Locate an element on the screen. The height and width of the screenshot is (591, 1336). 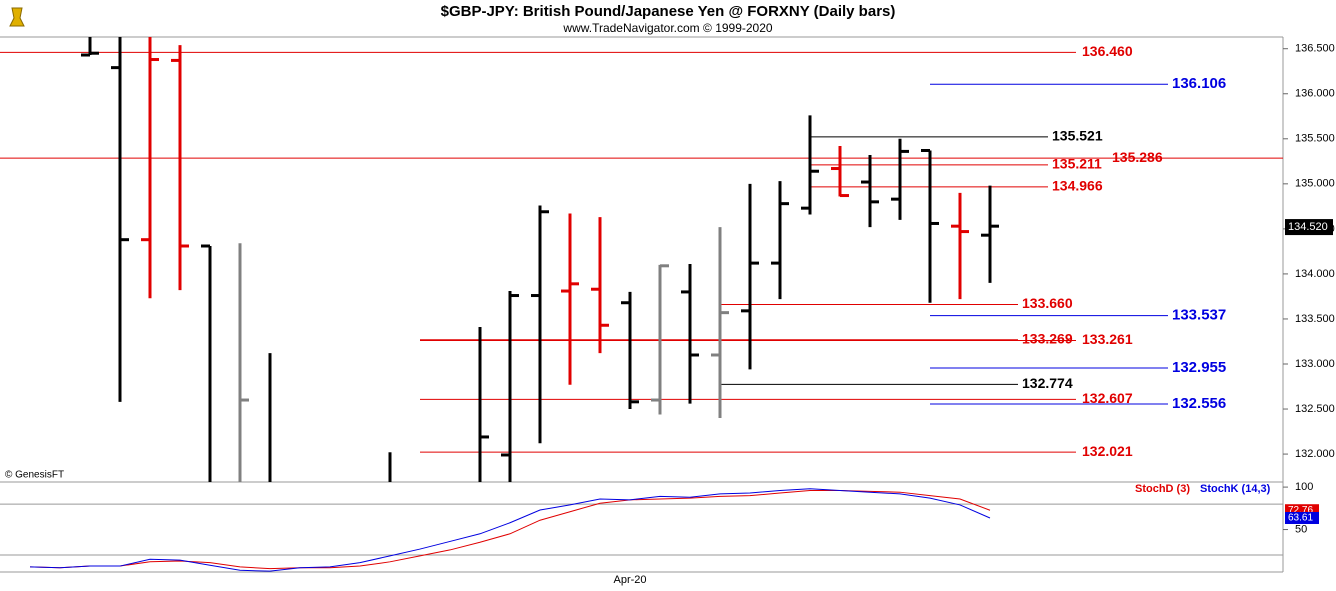
last-value-label: 63.61 is located at coordinates (1300, 518).